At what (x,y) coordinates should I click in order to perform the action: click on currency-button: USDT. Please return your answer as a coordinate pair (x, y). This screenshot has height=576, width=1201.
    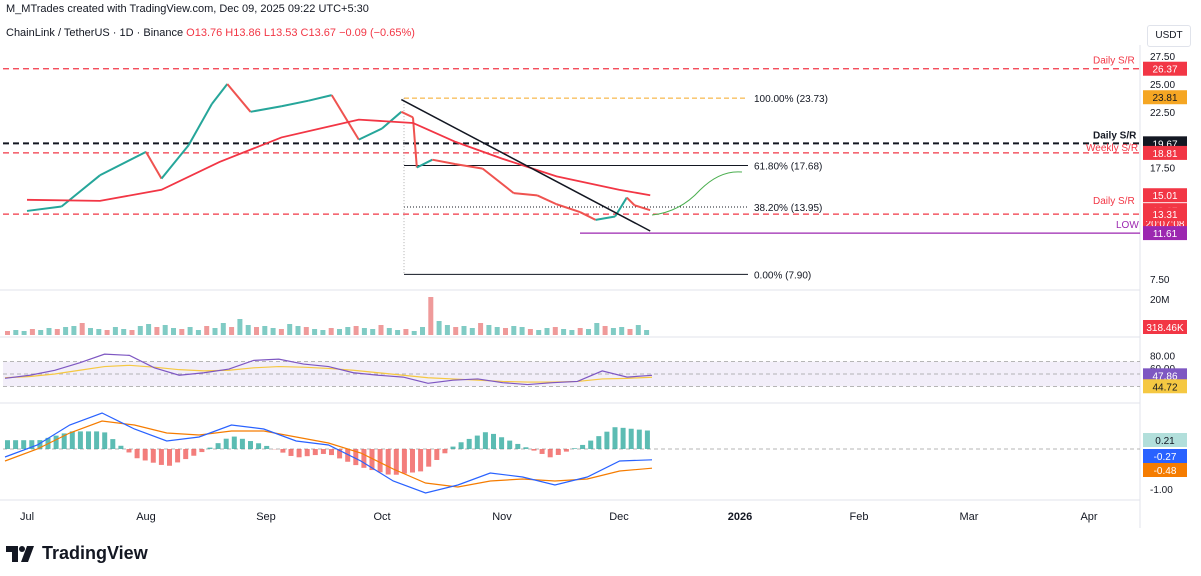
    Looking at the image, I should click on (1169, 36).